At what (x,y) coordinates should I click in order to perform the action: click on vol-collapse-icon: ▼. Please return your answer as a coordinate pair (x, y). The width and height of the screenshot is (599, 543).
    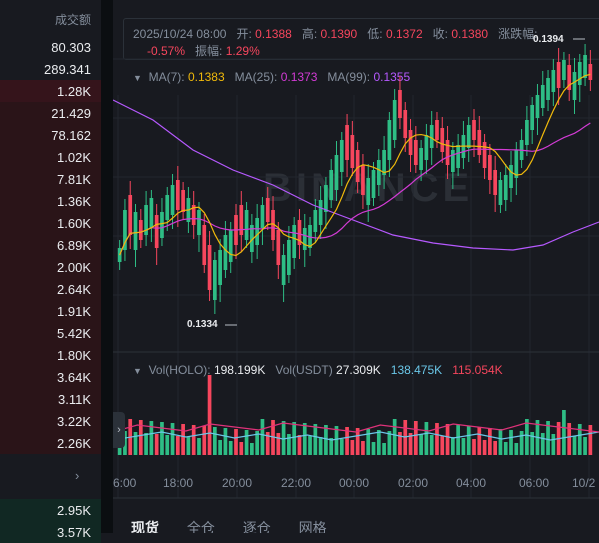
    Looking at the image, I should click on (137, 371).